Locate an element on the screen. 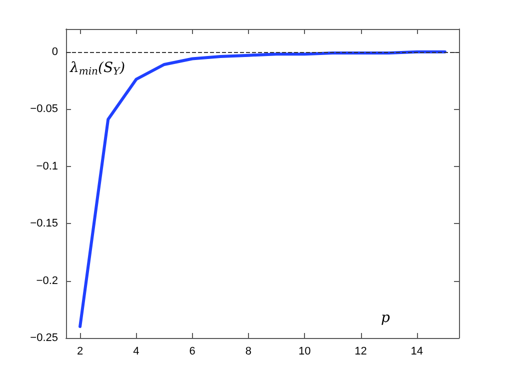 The image size is (507, 382). y-tick-label: −0.2 is located at coordinates (47, 280).